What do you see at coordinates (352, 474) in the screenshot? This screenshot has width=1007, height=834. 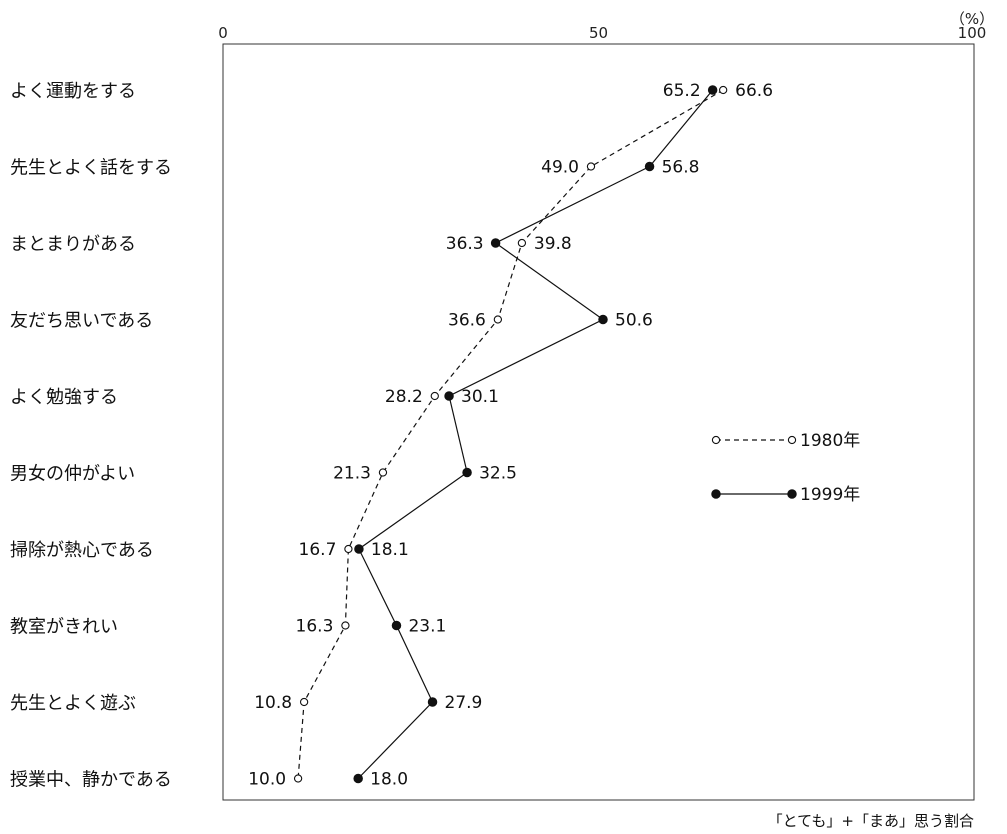 I see `value-label: 21.3` at bounding box center [352, 474].